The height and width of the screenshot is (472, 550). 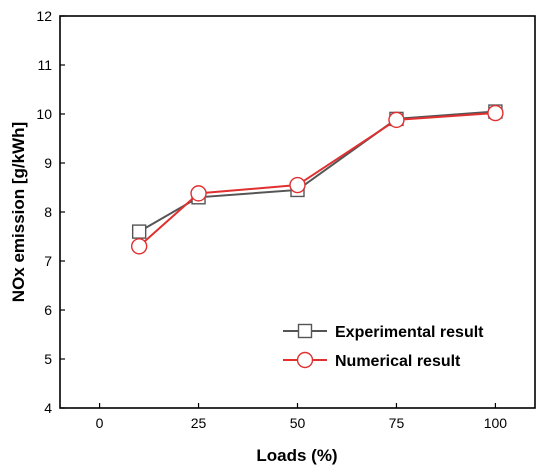 What do you see at coordinates (398, 361) in the screenshot?
I see `legend-label: Numerical result` at bounding box center [398, 361].